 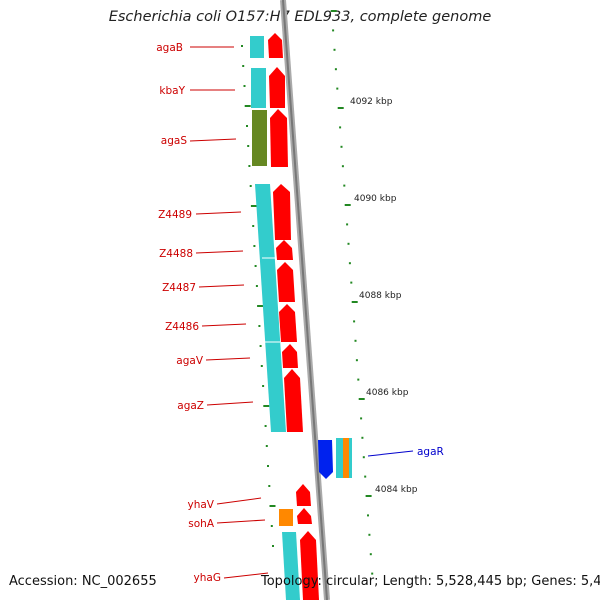 I want to click on gene-label-Z4488: Z4488, so click(x=176, y=254).